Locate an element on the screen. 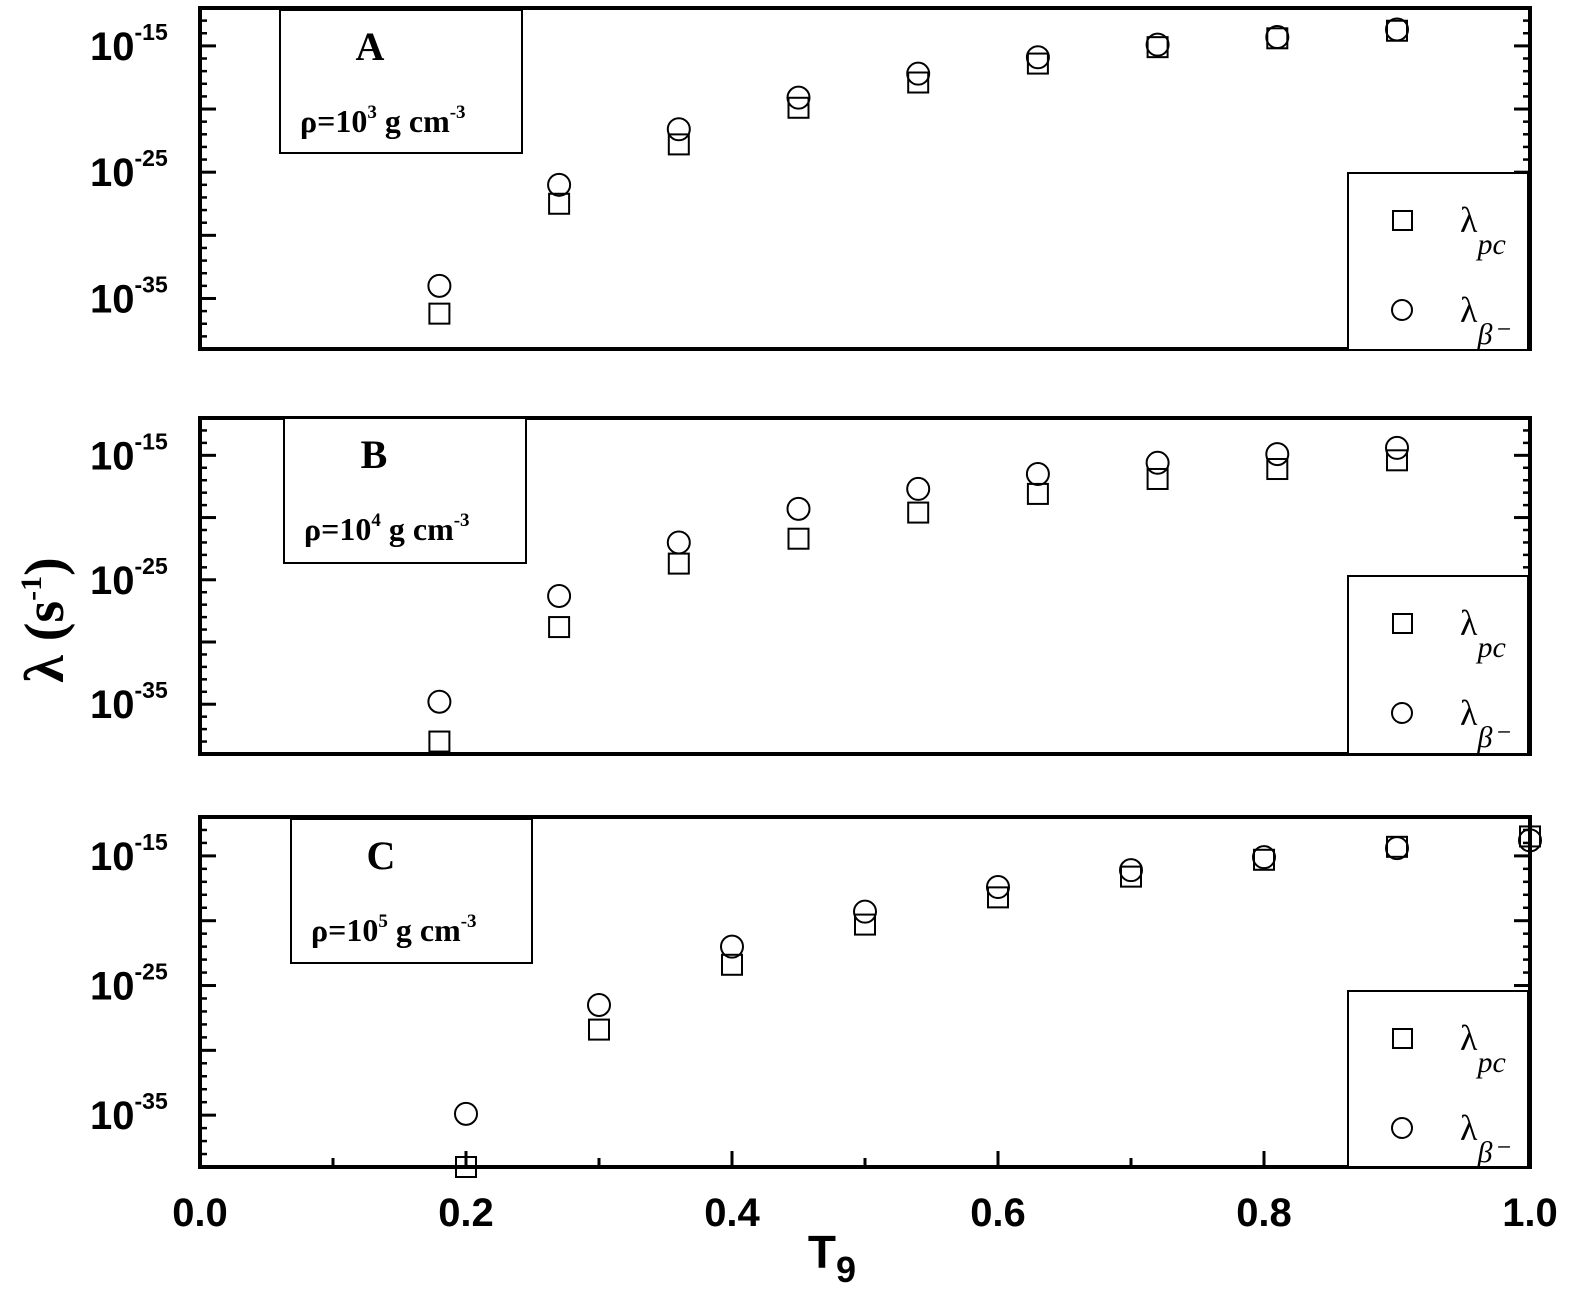 The height and width of the screenshot is (1297, 1577). x-tick-label: 0.8 is located at coordinates (1264, 1213).